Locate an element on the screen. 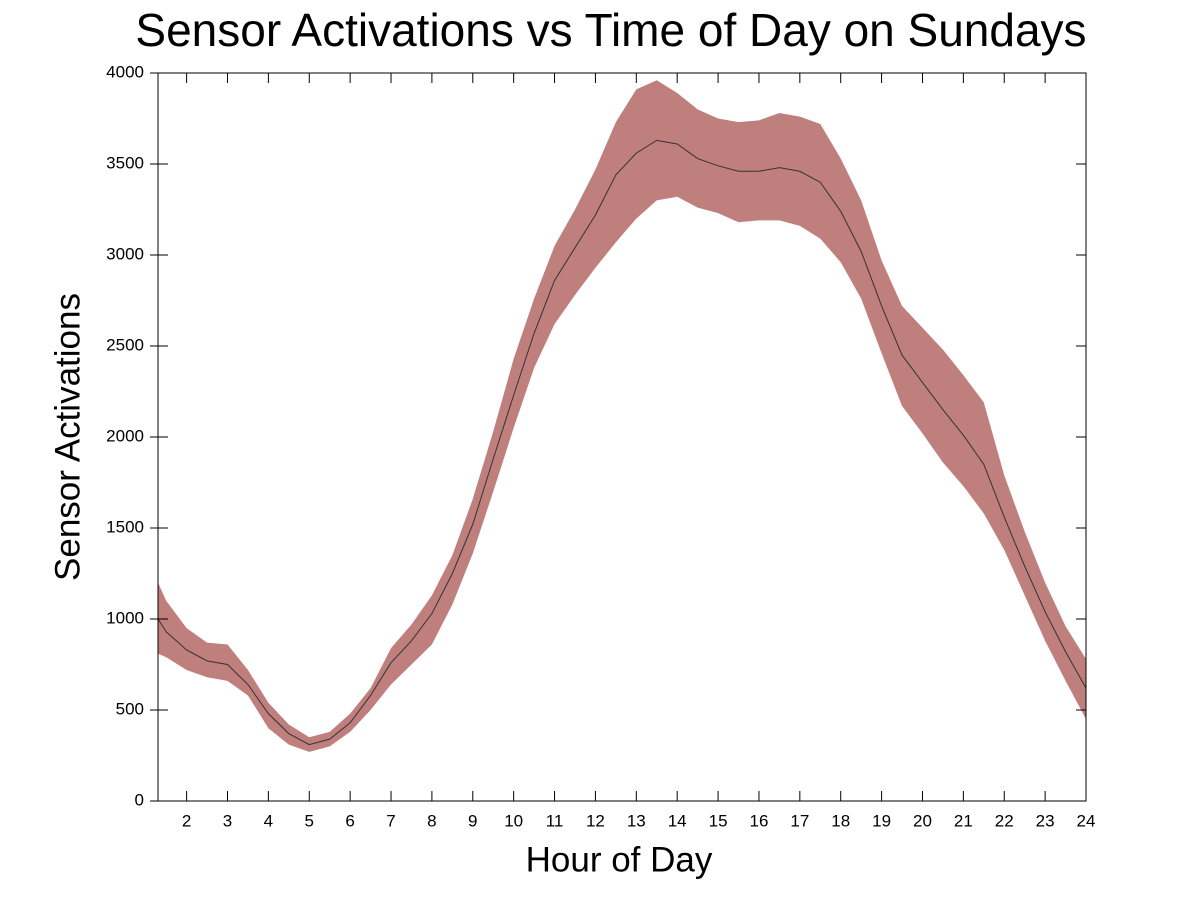 The width and height of the screenshot is (1200, 900). y-tick-label: 1500 is located at coordinates (125, 526).